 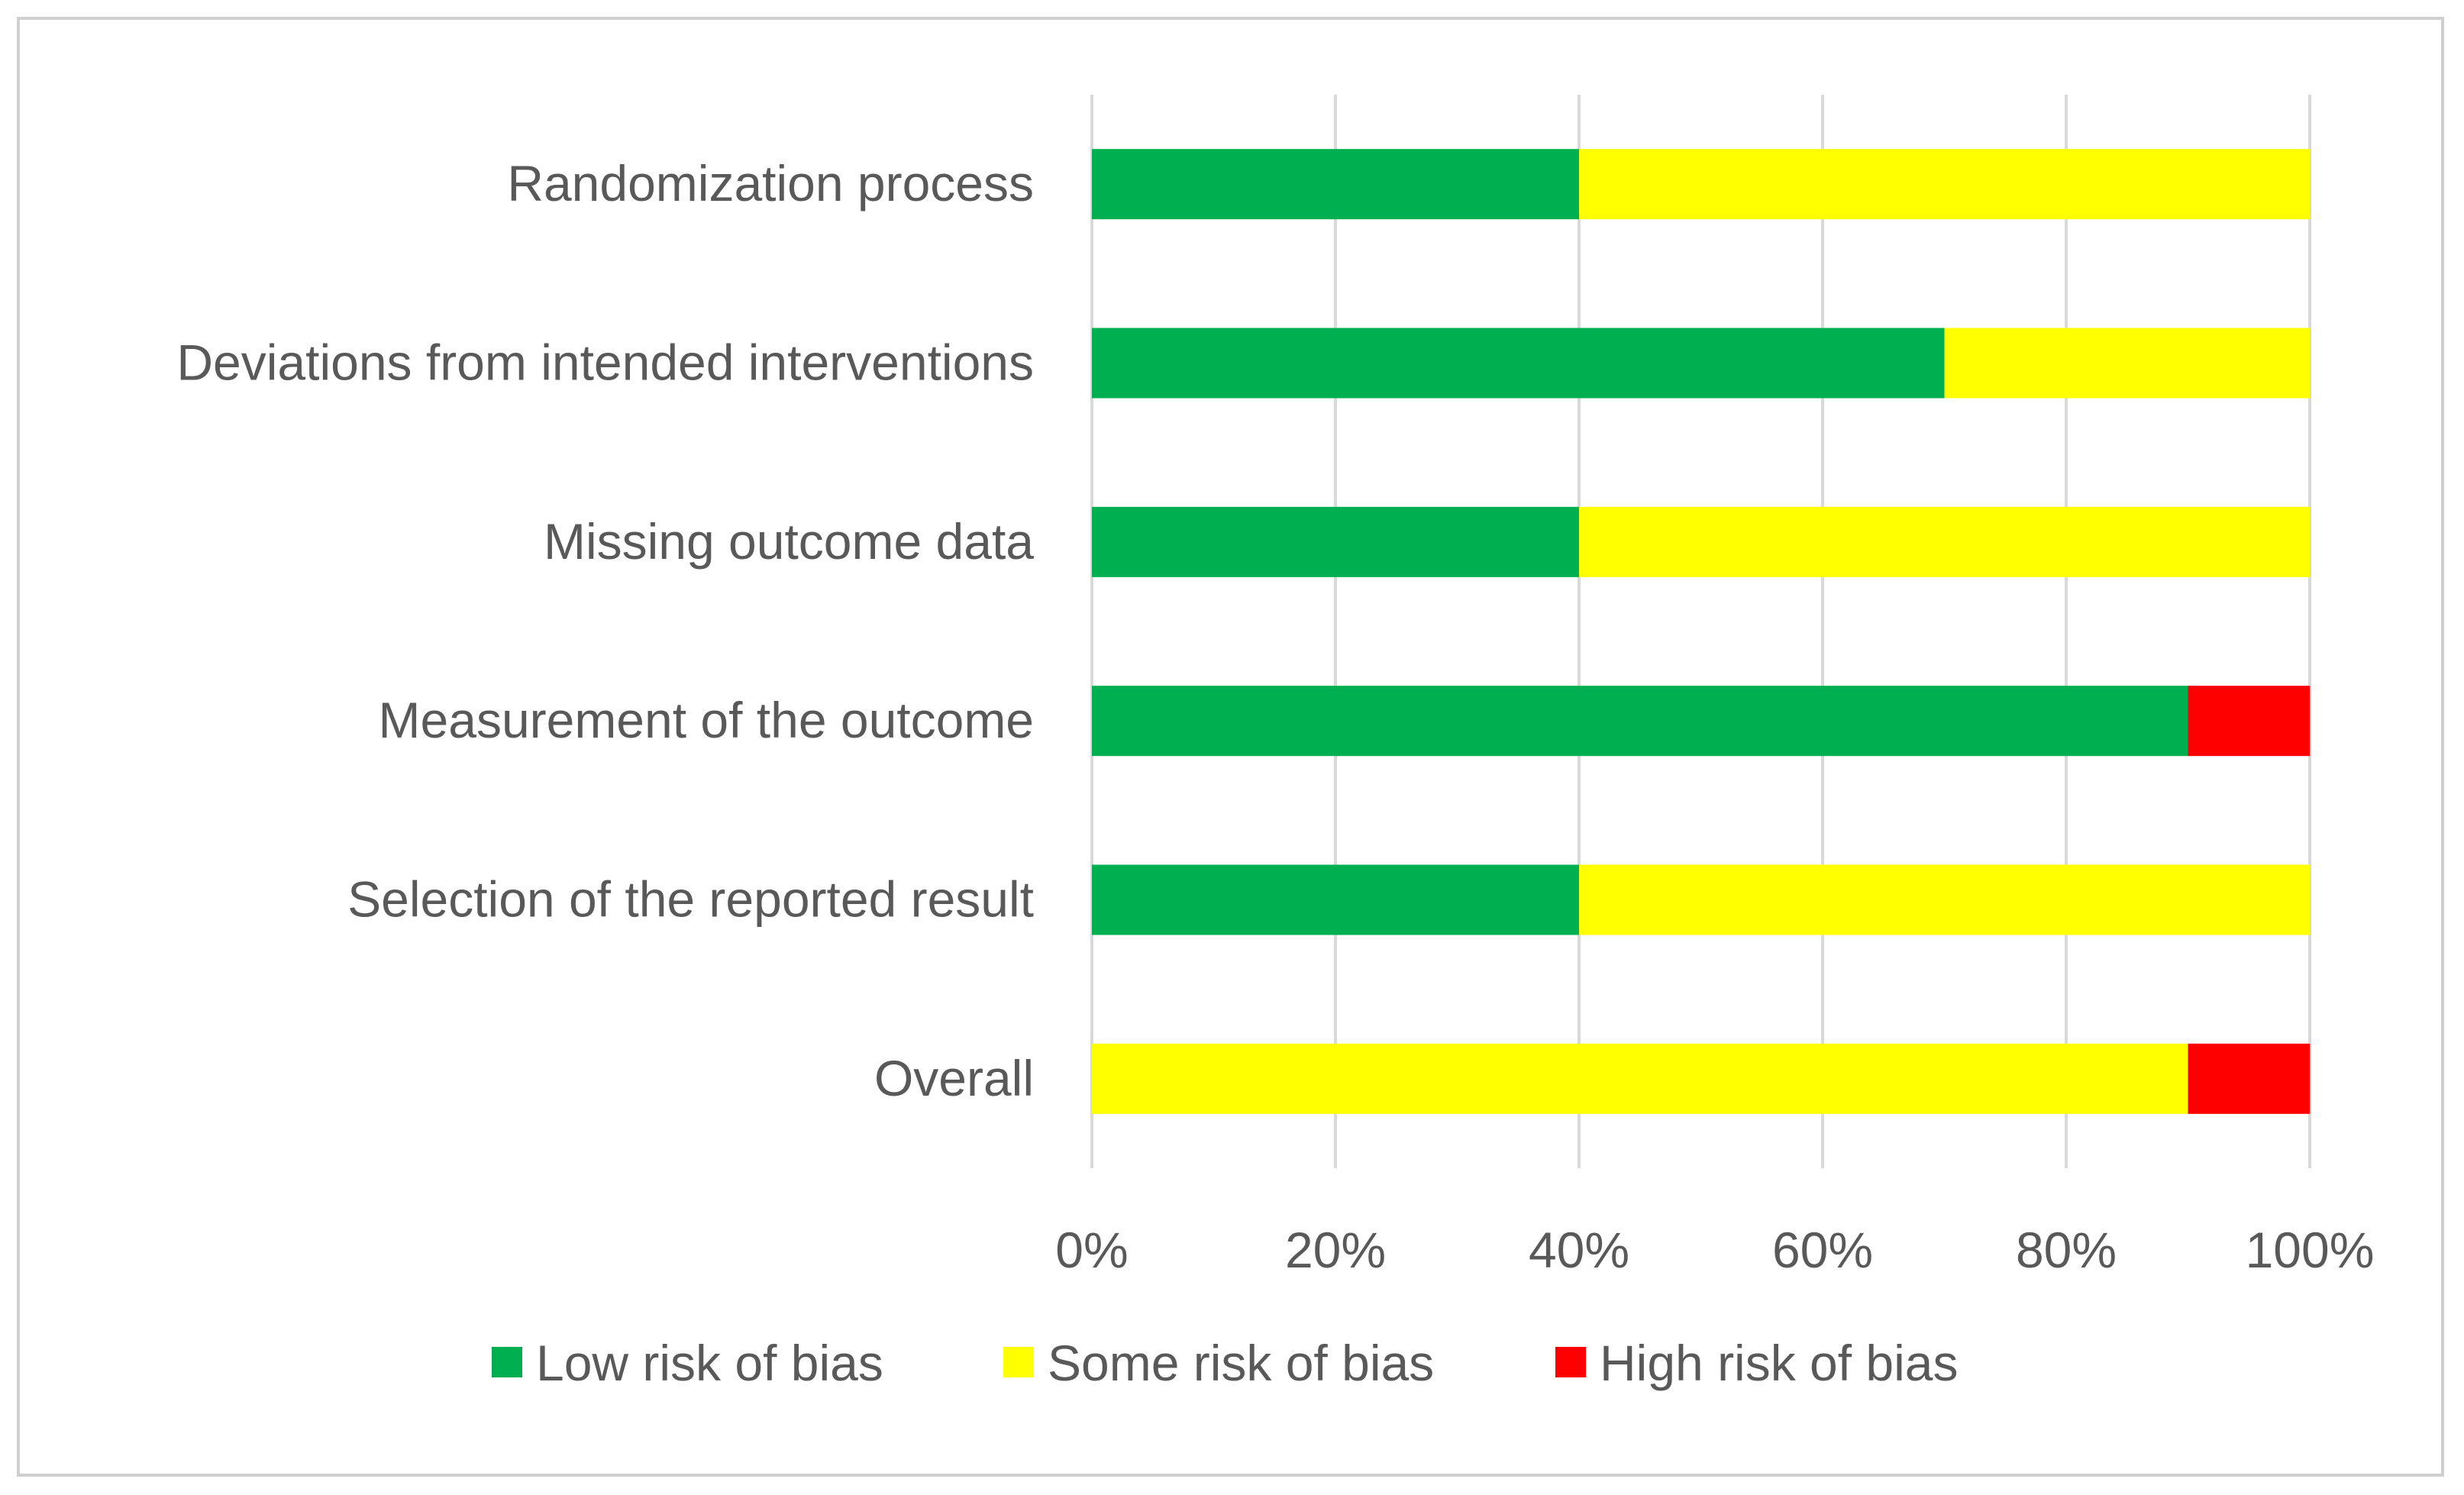 What do you see at coordinates (1640, 1078) in the screenshot?
I see `bar-overall-some-risk-of-bias` at bounding box center [1640, 1078].